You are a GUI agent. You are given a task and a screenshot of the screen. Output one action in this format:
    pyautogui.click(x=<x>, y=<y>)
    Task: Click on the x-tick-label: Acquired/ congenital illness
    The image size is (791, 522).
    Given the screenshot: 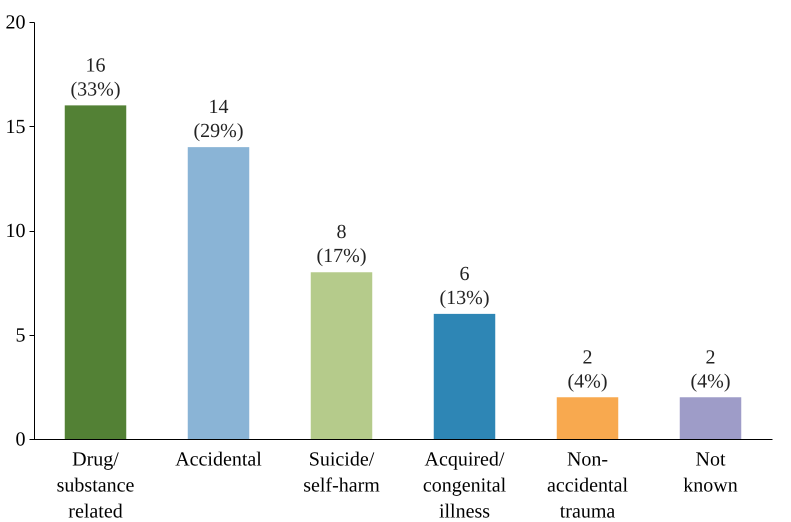 What is the action you would take?
    pyautogui.click(x=464, y=485)
    